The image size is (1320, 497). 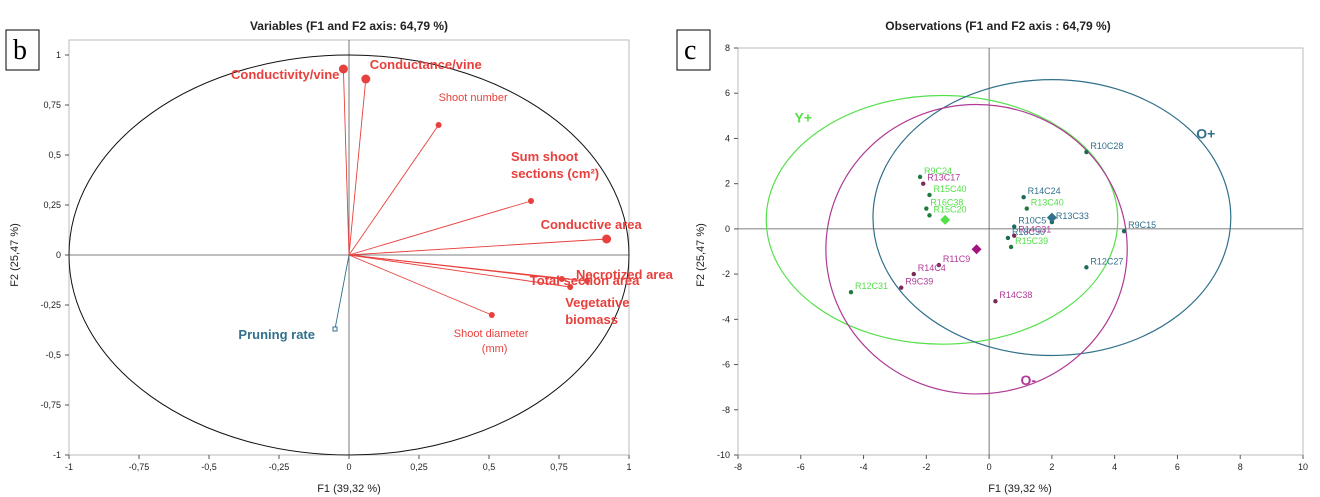 What do you see at coordinates (926, 467) in the screenshot?
I see `chart-c-x-tick-label: -2` at bounding box center [926, 467].